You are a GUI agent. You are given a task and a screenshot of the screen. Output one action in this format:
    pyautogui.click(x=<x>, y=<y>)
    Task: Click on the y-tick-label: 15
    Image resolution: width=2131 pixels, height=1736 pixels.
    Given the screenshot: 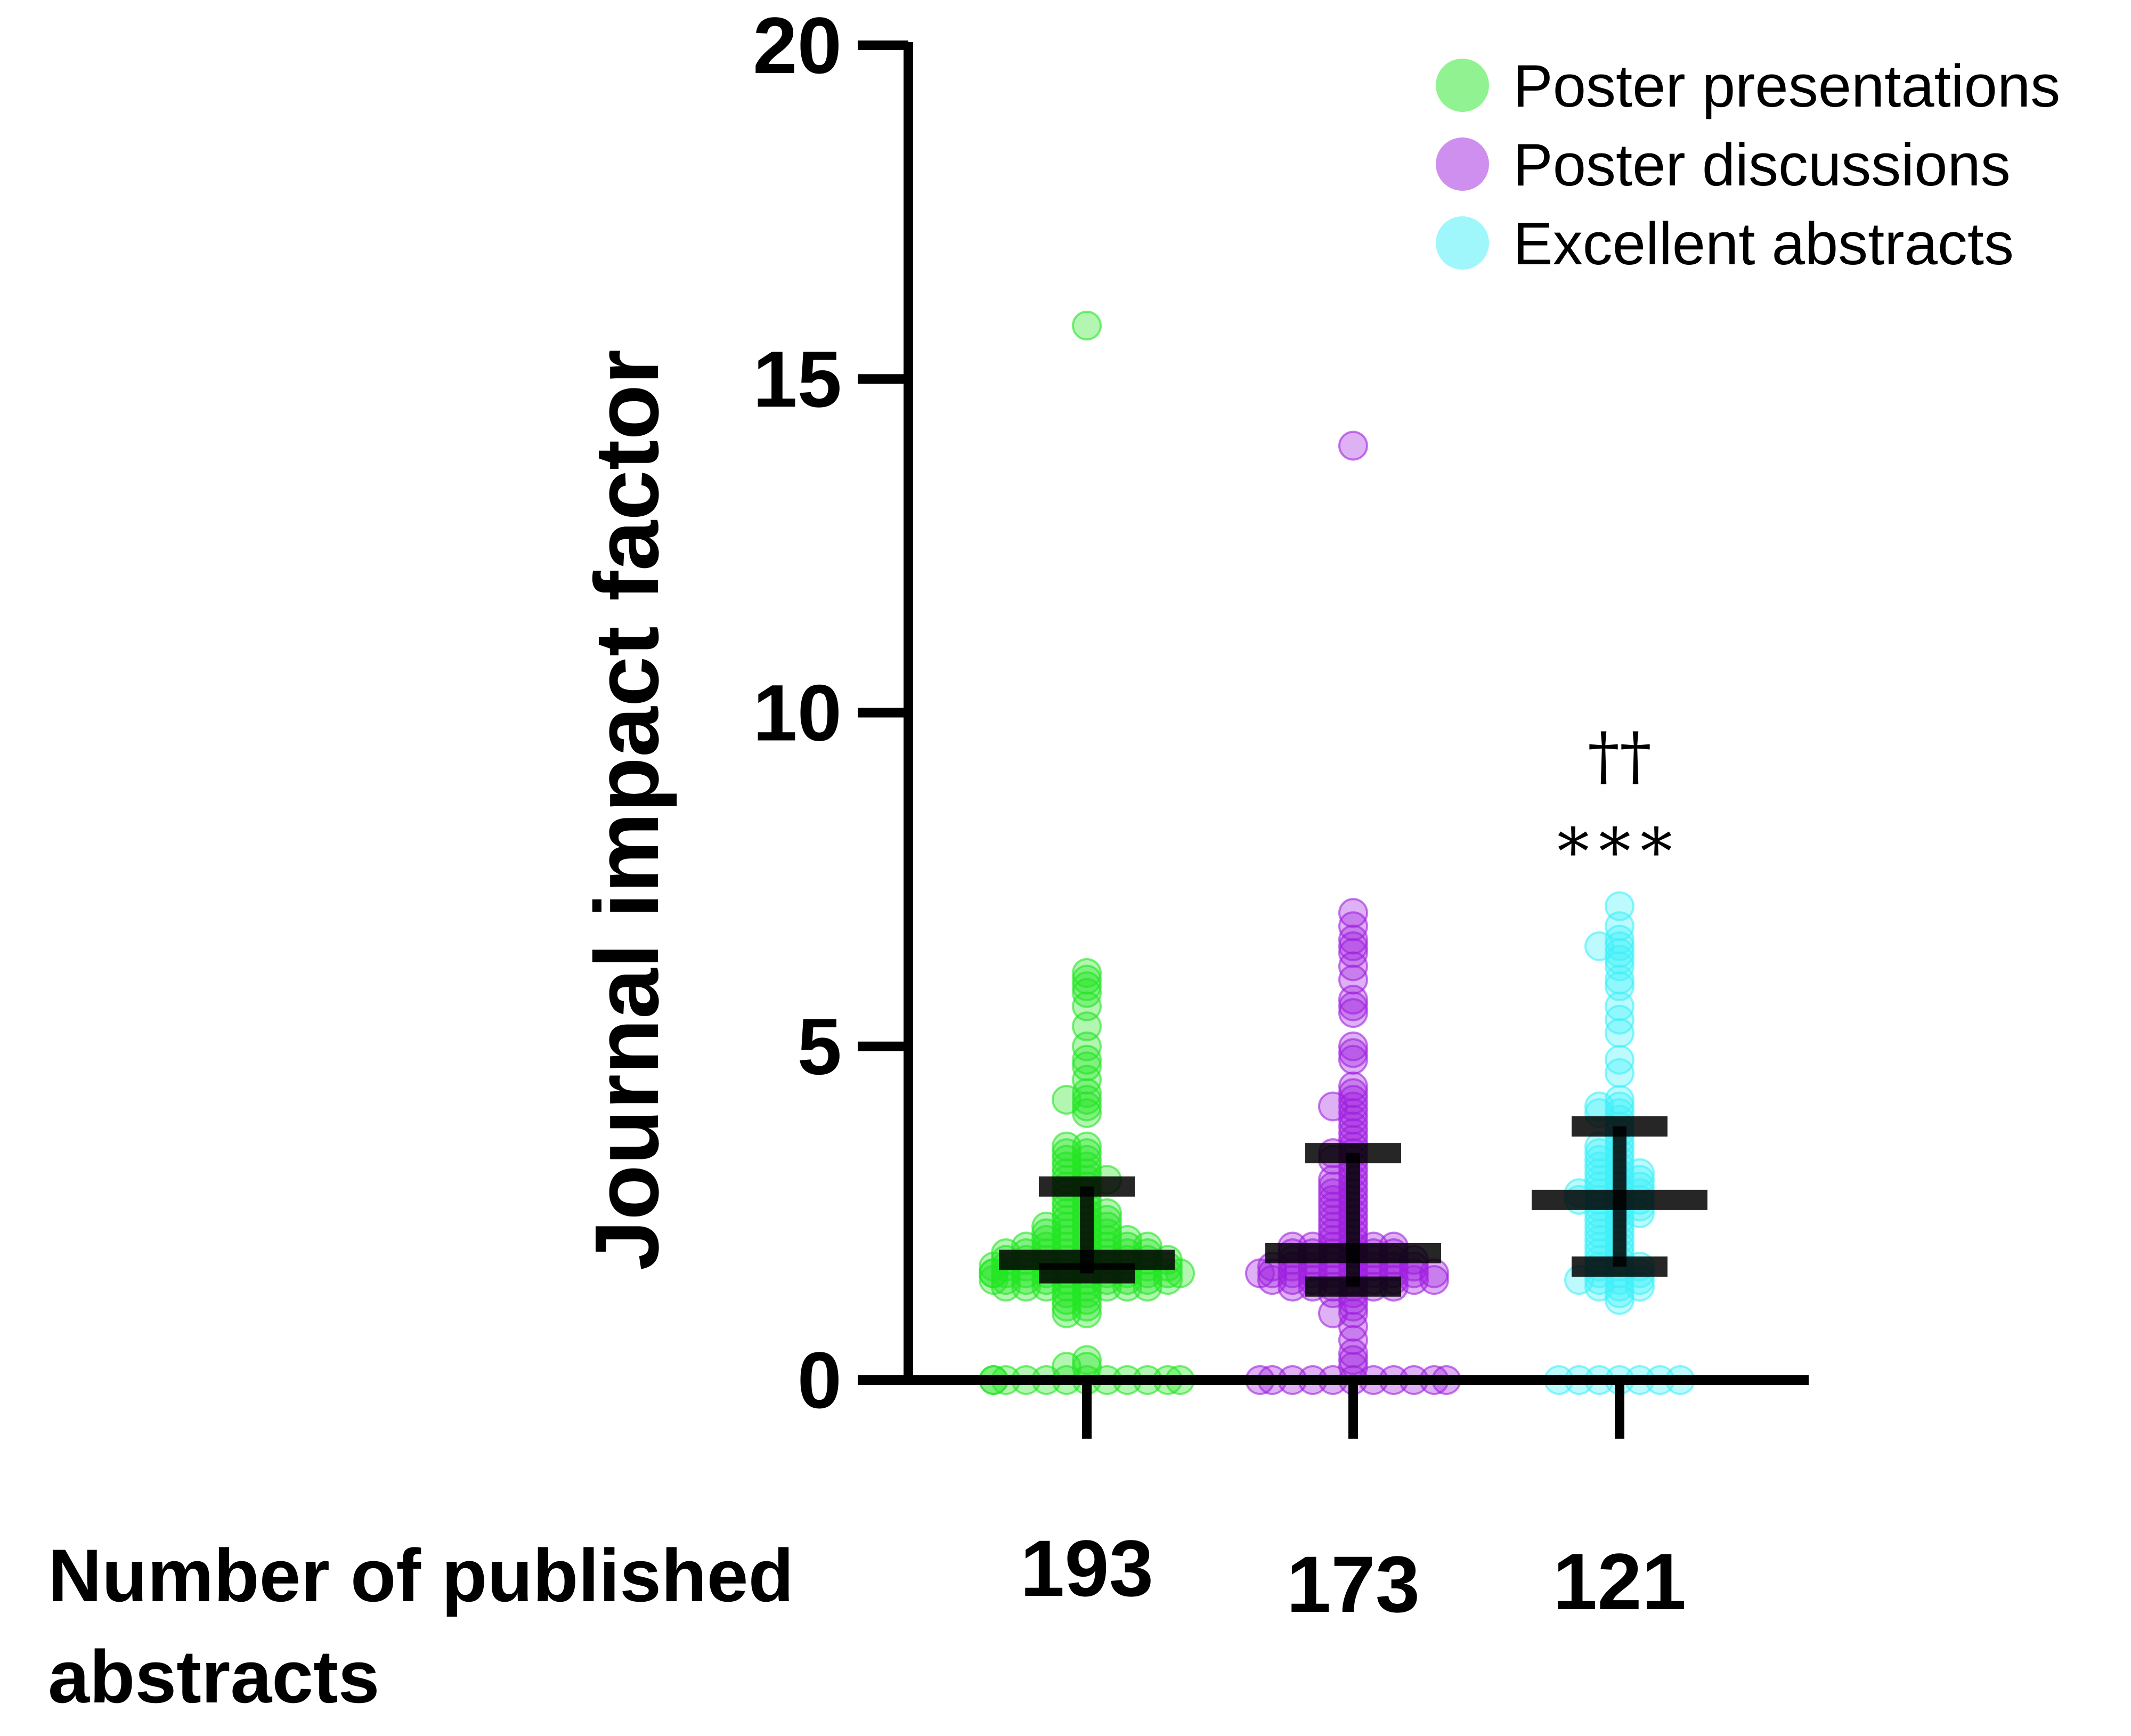 What is the action you would take?
    pyautogui.click(x=797, y=379)
    